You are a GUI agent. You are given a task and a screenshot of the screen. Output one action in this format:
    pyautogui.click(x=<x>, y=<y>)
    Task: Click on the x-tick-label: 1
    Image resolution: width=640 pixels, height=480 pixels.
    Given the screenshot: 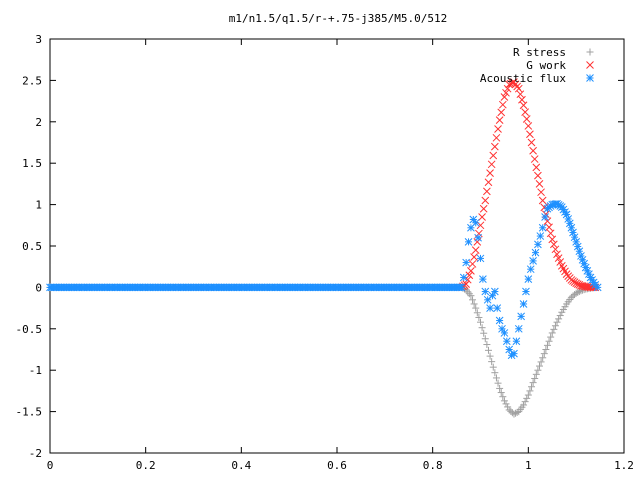 What is the action you would take?
    pyautogui.click(x=528, y=465)
    